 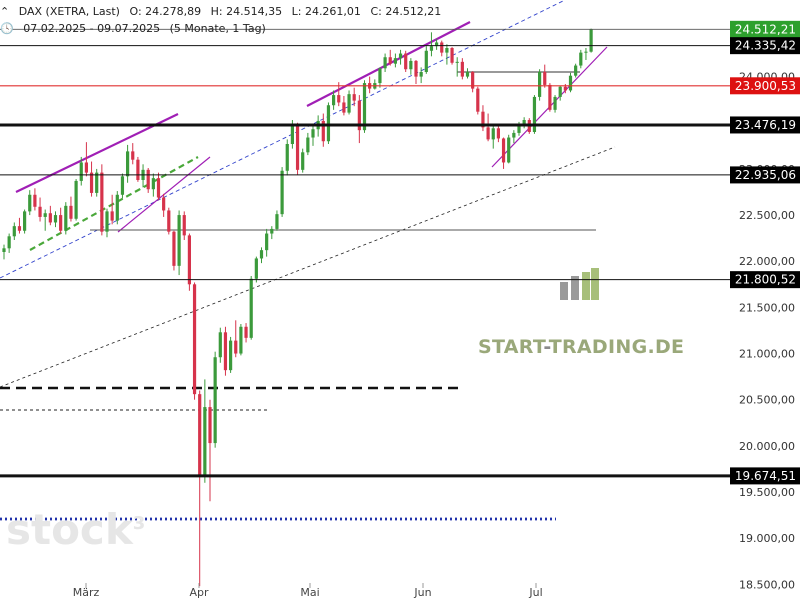 I want to click on high-value: H: 24.514,35, so click(x=246, y=11).